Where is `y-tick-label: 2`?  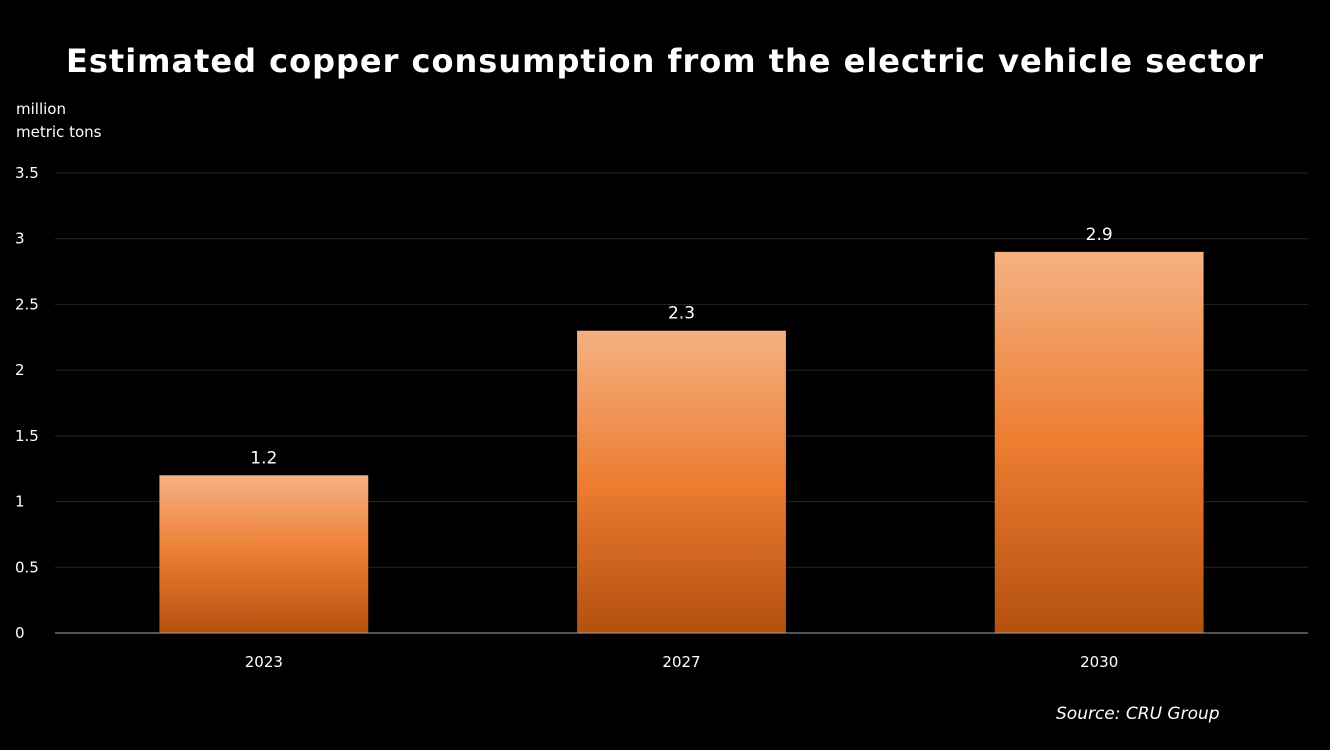 y-tick-label: 2 is located at coordinates (20, 370).